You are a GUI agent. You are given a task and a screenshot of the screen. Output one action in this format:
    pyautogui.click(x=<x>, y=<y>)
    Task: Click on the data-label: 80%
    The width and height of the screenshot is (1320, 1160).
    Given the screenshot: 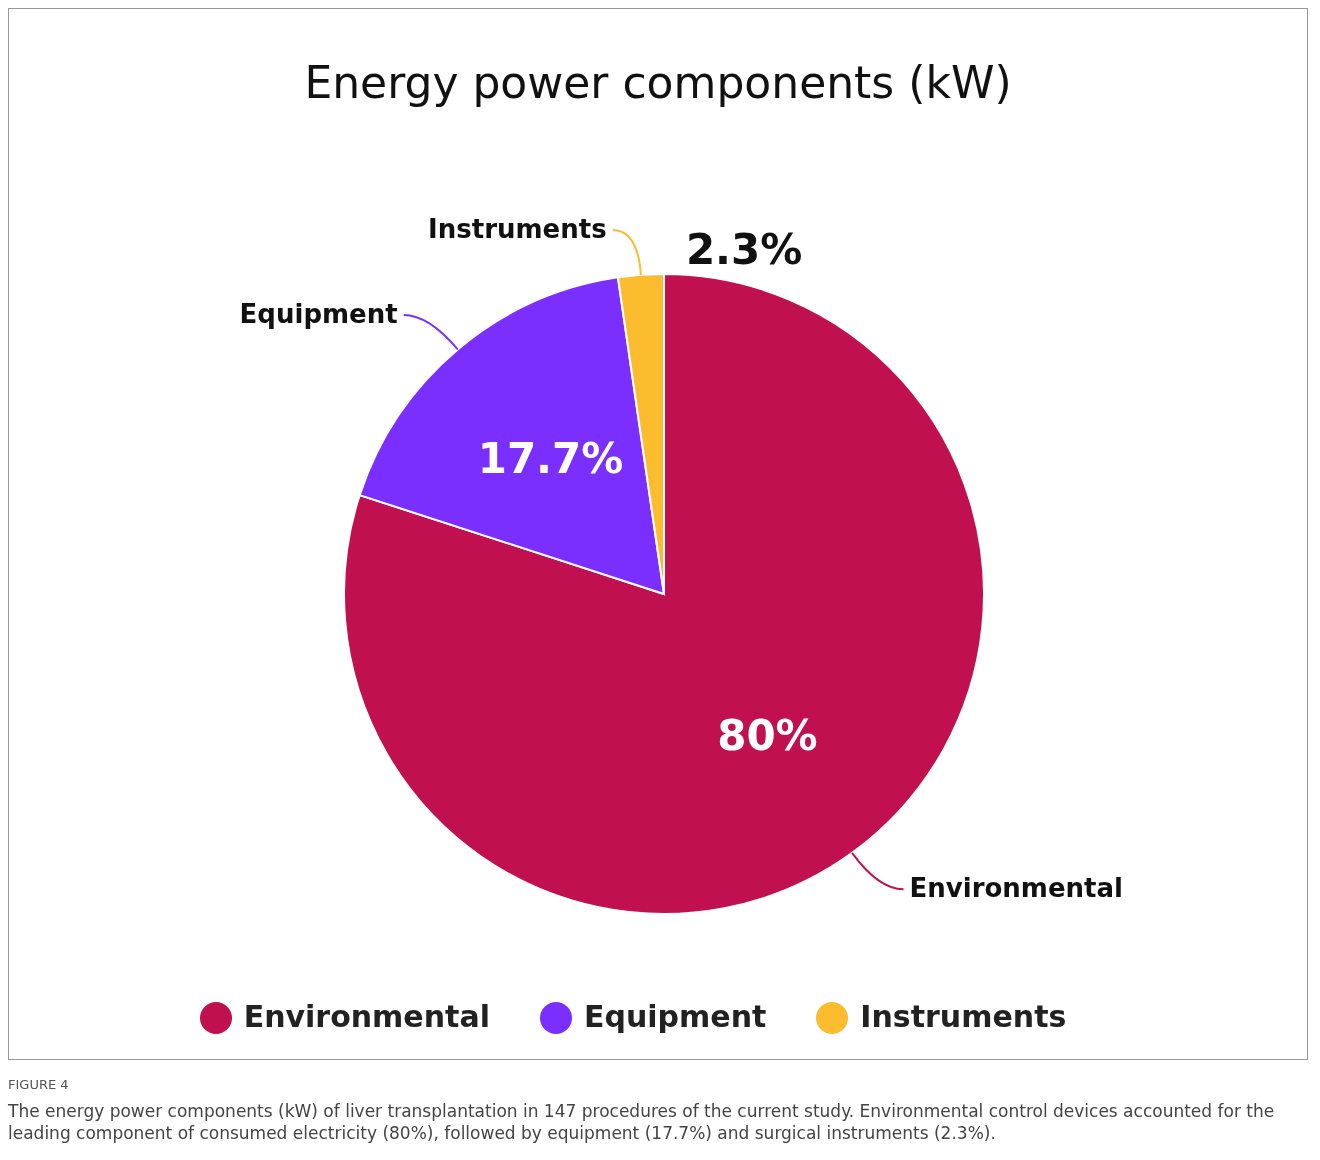 What is the action you would take?
    pyautogui.click(x=767, y=736)
    